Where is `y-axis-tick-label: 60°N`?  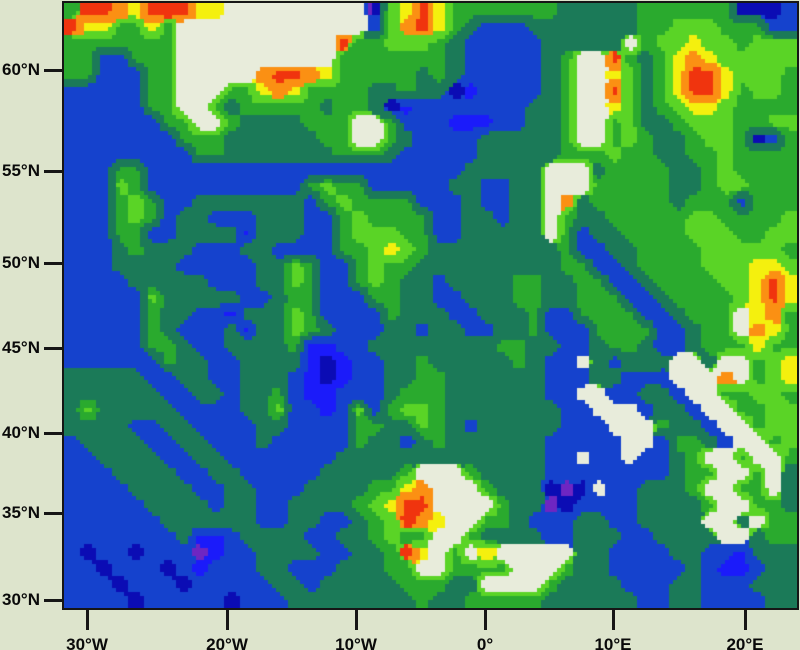
y-axis-tick-label: 60°N is located at coordinates (21, 69).